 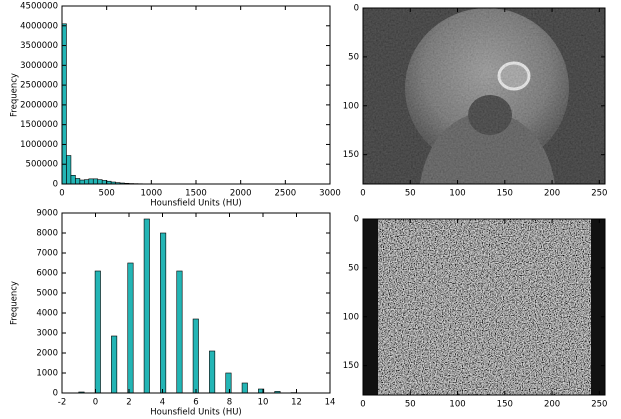 What do you see at coordinates (330, 194) in the screenshot?
I see `x-tick-label: 3000` at bounding box center [330, 194].